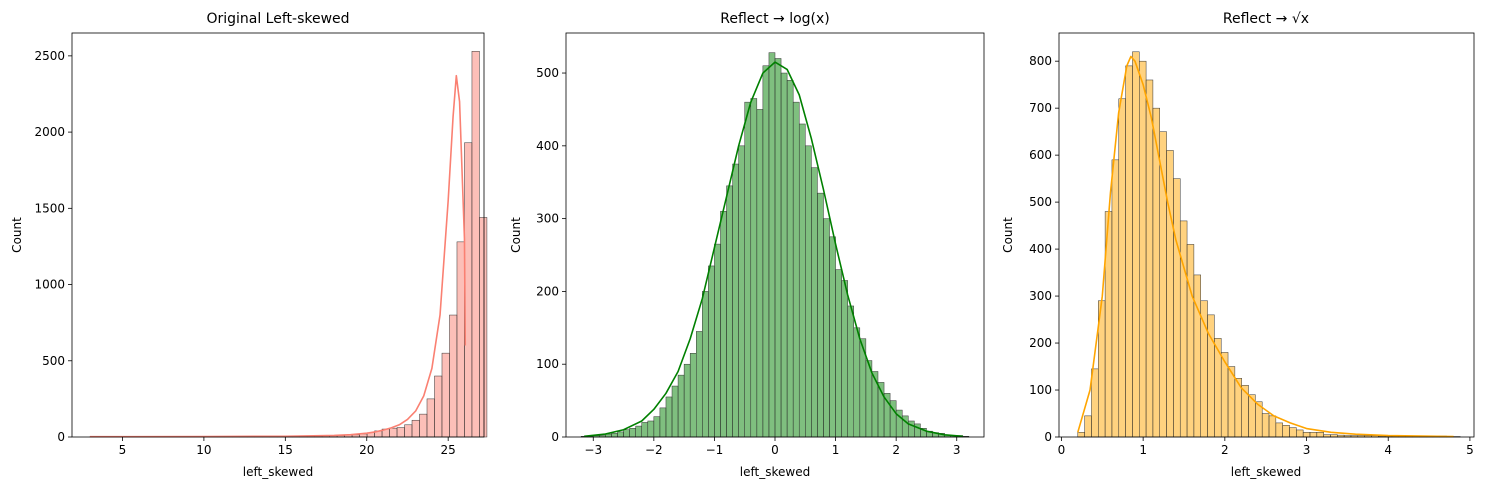 The width and height of the screenshot is (1489, 490). Describe the element at coordinates (1225, 450) in the screenshot. I see `x-tick-label: 2` at that location.